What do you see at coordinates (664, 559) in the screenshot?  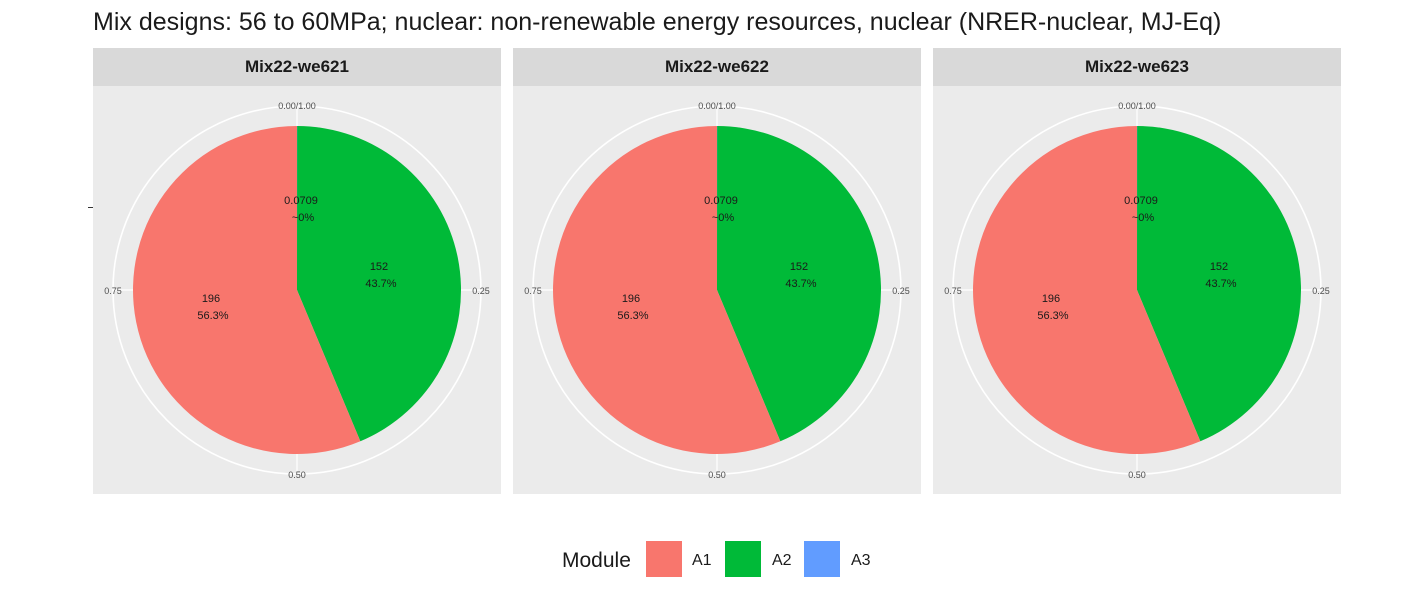 I see `legend-key-a1` at bounding box center [664, 559].